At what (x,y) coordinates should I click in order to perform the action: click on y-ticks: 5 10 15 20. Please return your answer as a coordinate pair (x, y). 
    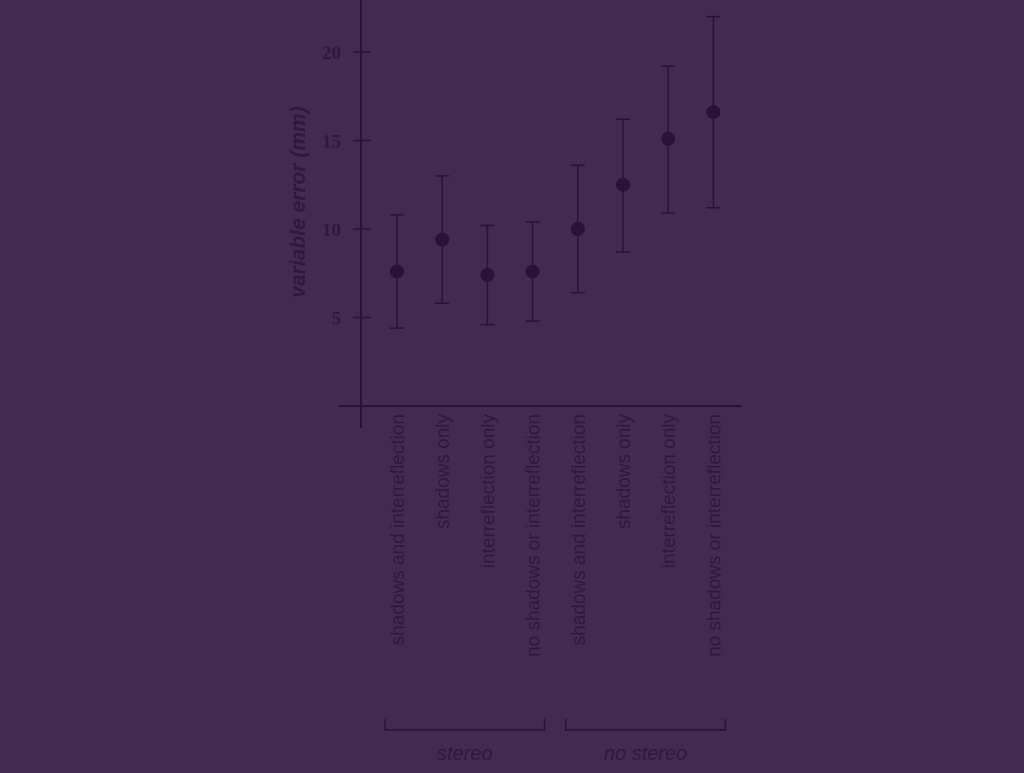
    Looking at the image, I should click on (346, 186).